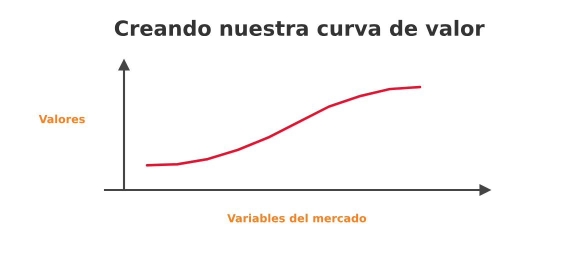 The image size is (570, 265). What do you see at coordinates (296, 218) in the screenshot?
I see `x-axis-title: Variables del mercado` at bounding box center [296, 218].